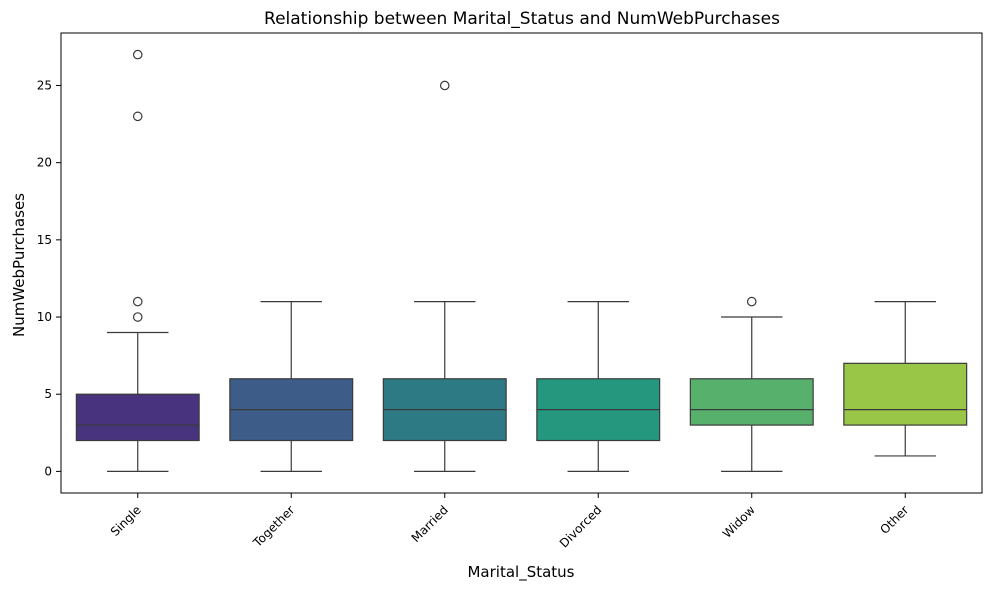 The image size is (989, 590). What do you see at coordinates (444, 276) in the screenshot?
I see `box-group-married` at bounding box center [444, 276].